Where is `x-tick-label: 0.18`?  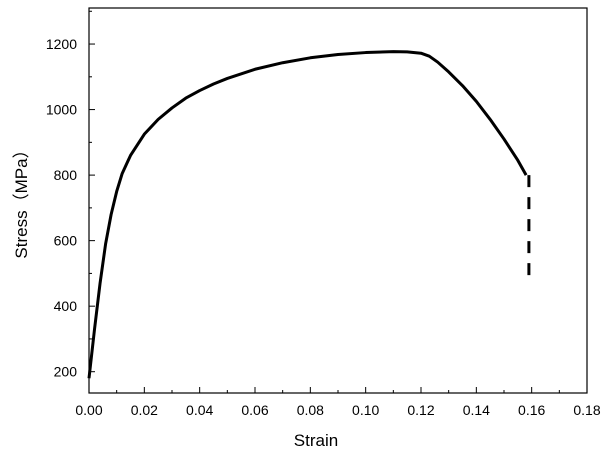
x-tick-label: 0.18 is located at coordinates (586, 410).